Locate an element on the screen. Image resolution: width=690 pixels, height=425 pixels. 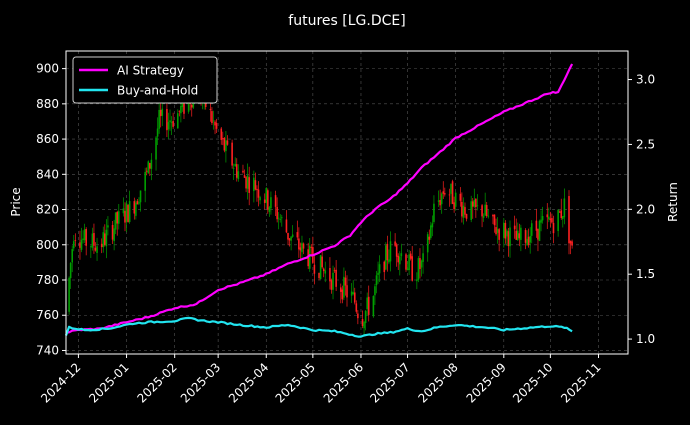
y-tick-label-left: 760 is located at coordinates (47, 315).